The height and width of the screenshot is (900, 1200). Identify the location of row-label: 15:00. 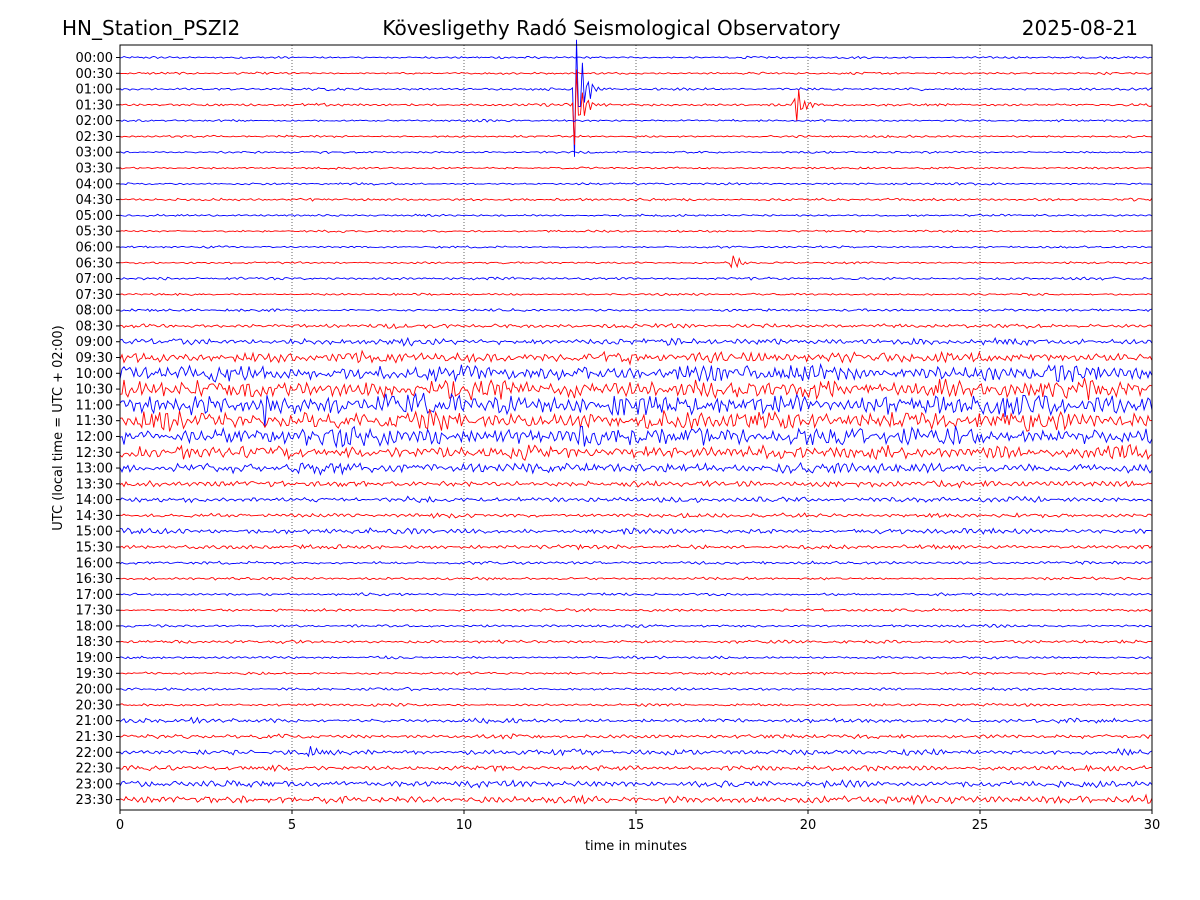
(94, 532).